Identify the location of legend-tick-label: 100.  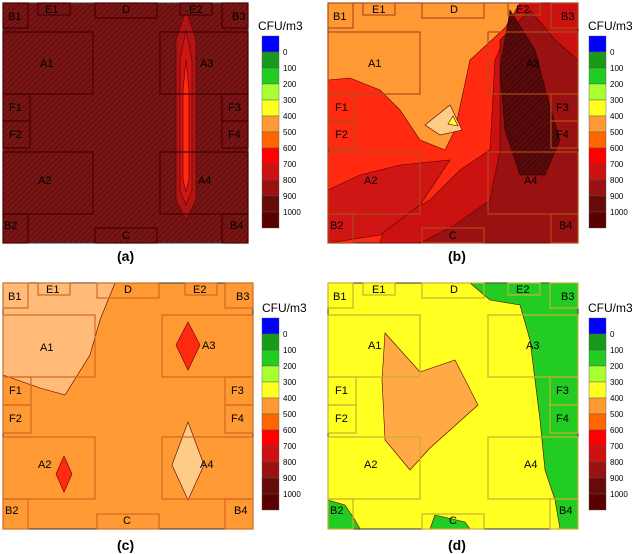
(290, 68).